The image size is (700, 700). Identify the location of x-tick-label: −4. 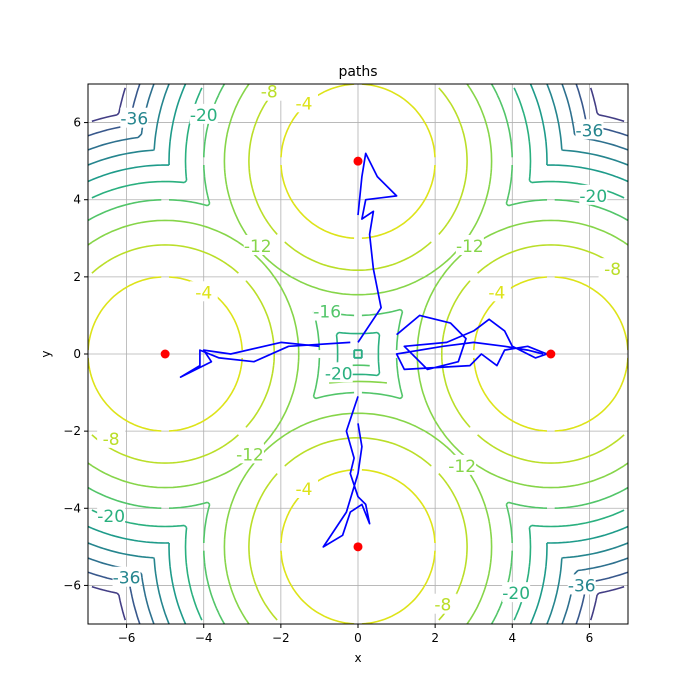
(204, 638).